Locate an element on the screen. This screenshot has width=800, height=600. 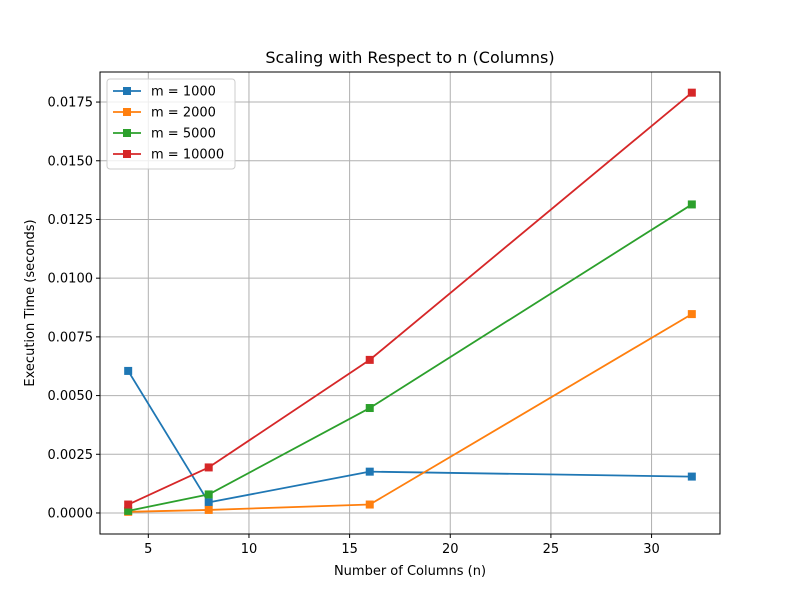
legend-item: m = 2000 is located at coordinates (164, 113).